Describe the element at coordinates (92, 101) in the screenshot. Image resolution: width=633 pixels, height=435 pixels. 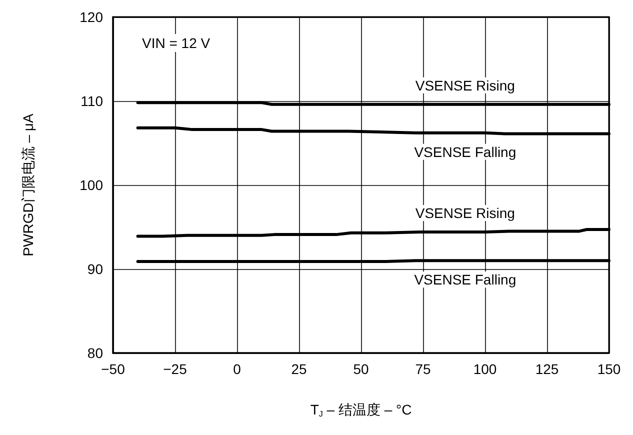
I see `y-tick-label: 110` at that location.